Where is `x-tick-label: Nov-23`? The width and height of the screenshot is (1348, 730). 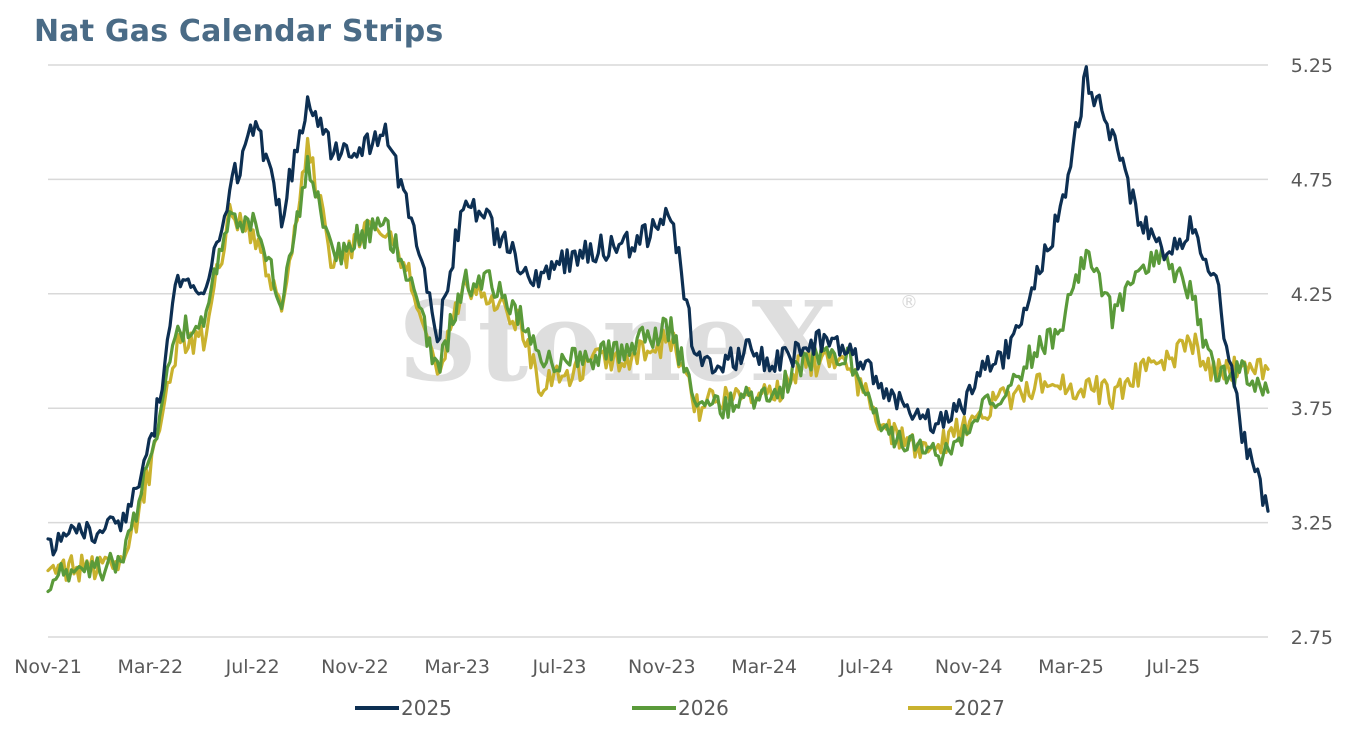 x-tick-label: Nov-23 is located at coordinates (662, 667).